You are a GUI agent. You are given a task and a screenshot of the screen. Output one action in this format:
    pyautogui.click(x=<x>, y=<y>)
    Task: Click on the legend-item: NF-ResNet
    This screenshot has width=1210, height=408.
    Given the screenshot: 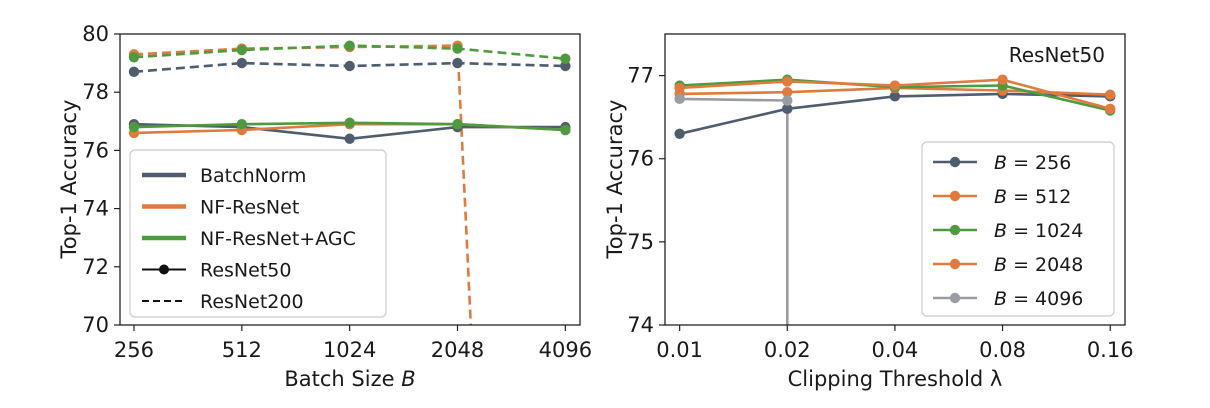 What is the action you would take?
    pyautogui.click(x=220, y=208)
    